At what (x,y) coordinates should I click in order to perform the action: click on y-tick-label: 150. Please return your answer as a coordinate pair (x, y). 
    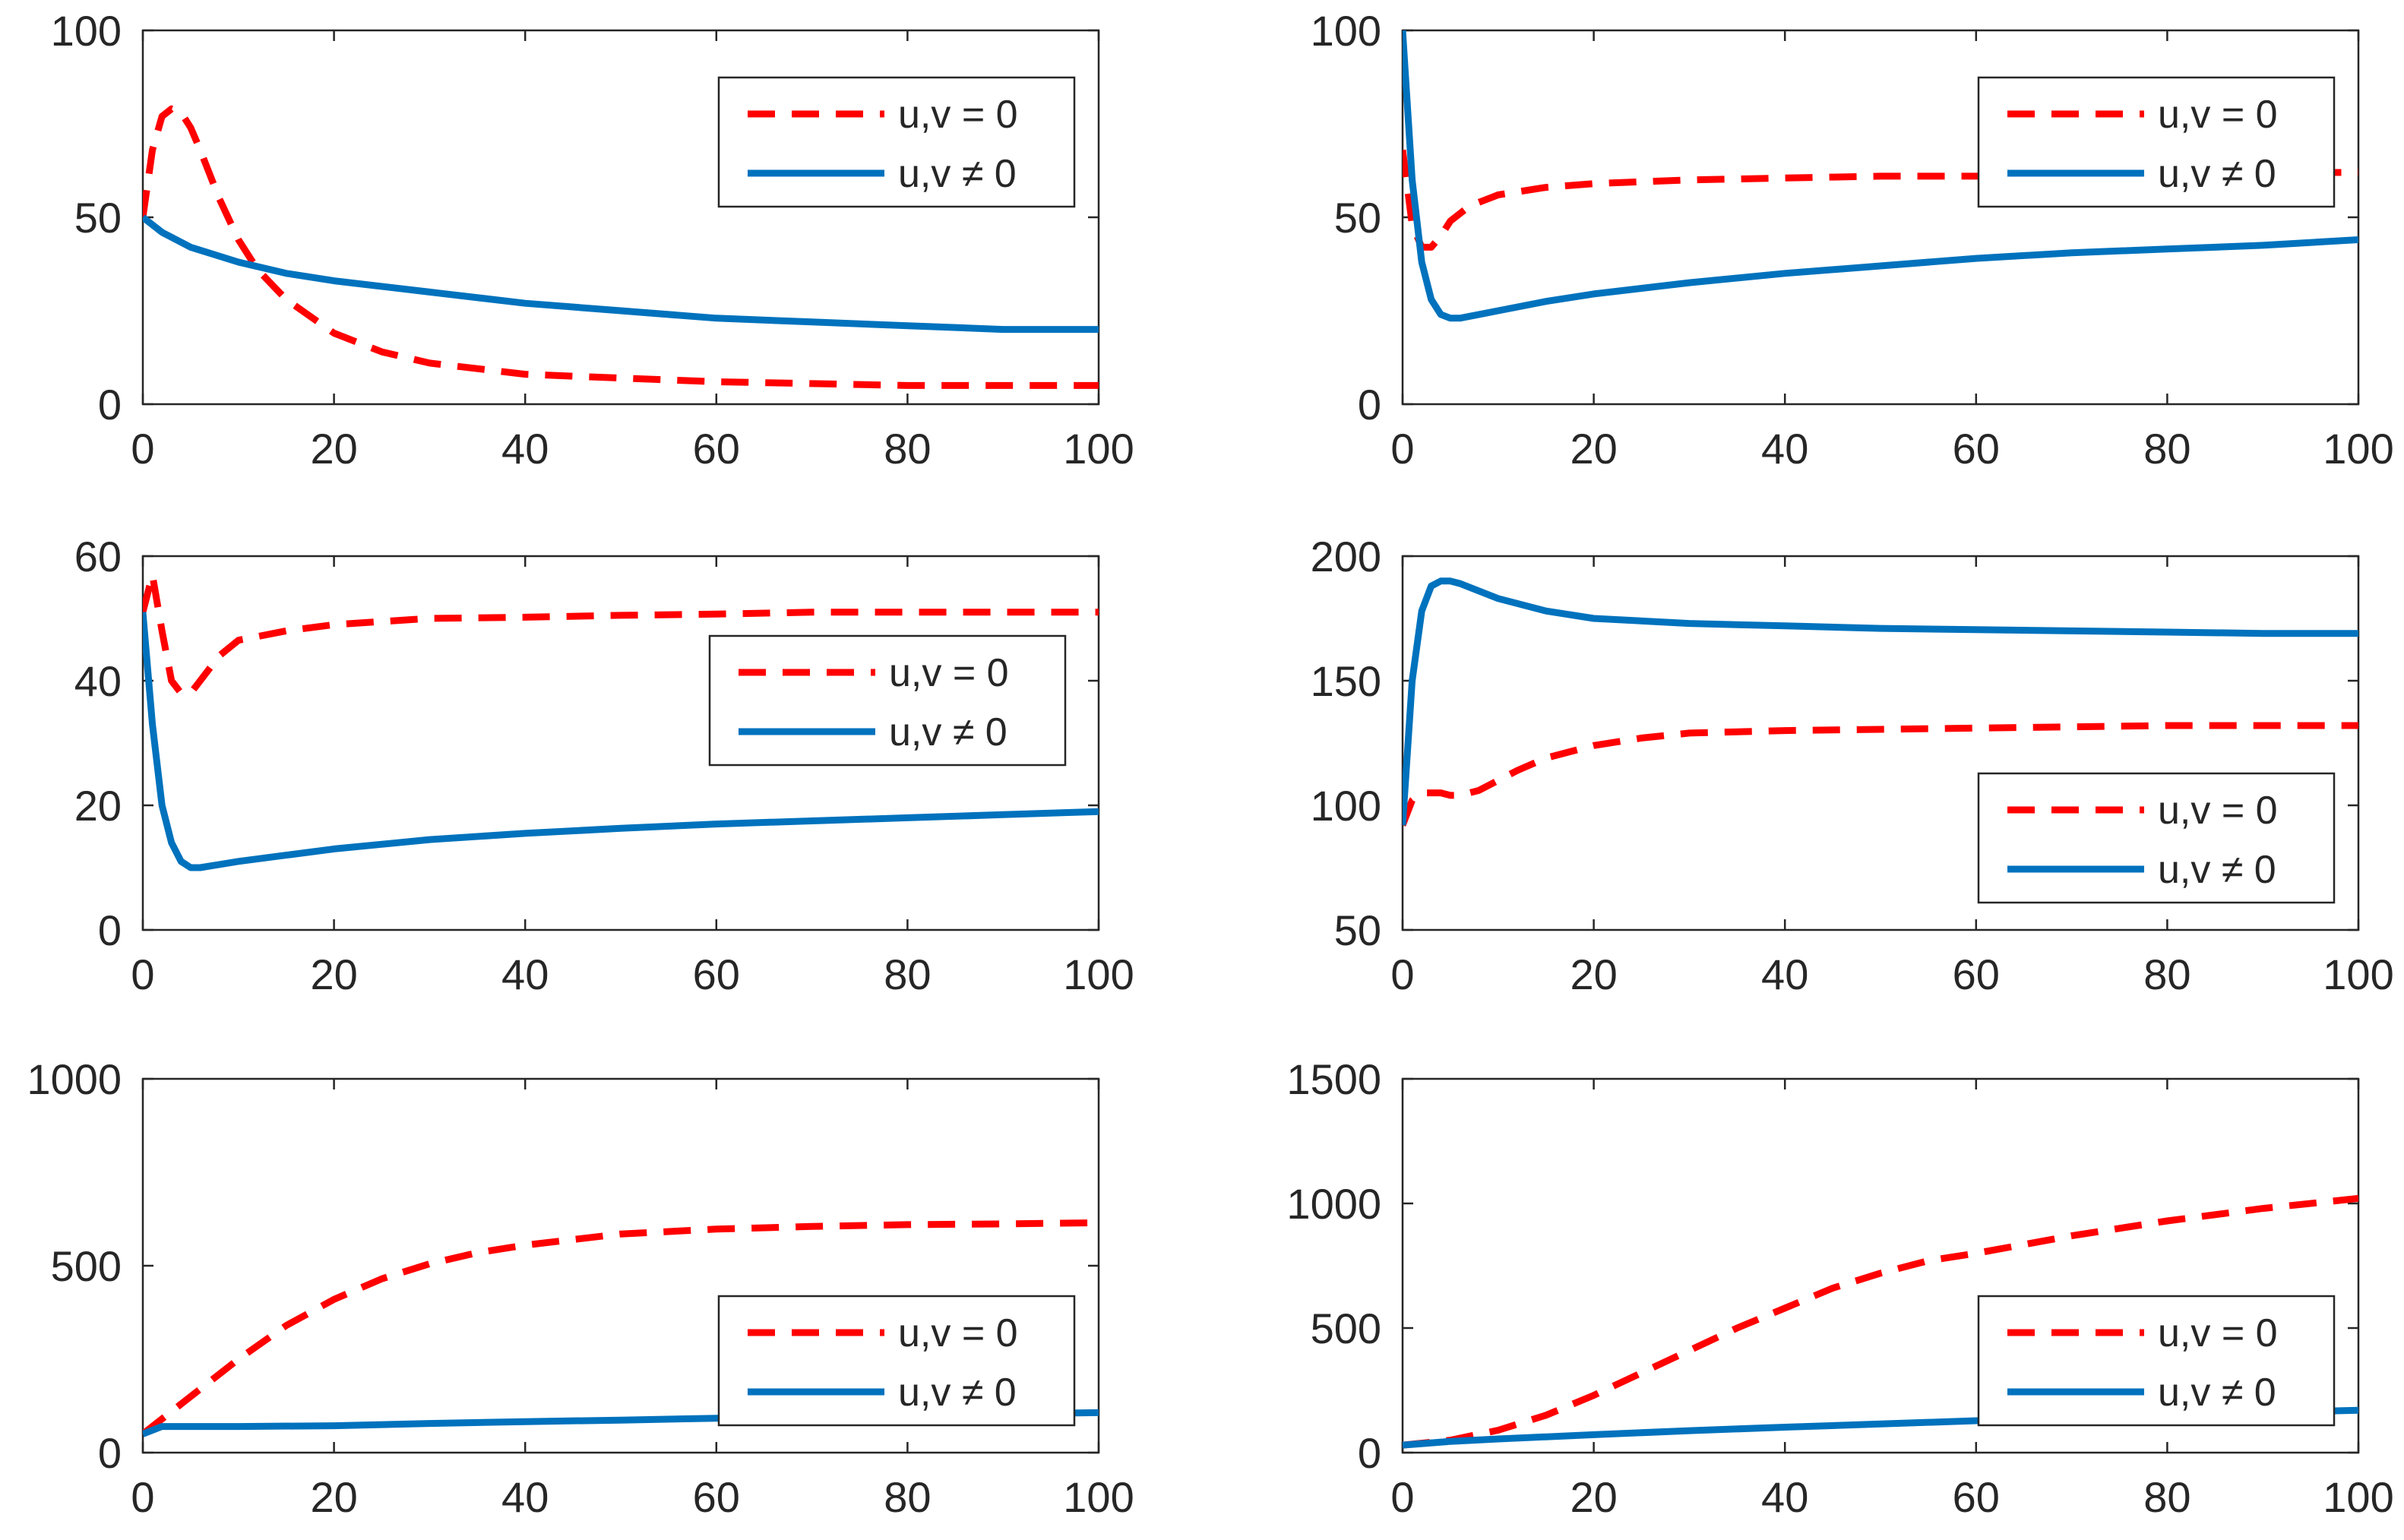
    Looking at the image, I should click on (1346, 681).